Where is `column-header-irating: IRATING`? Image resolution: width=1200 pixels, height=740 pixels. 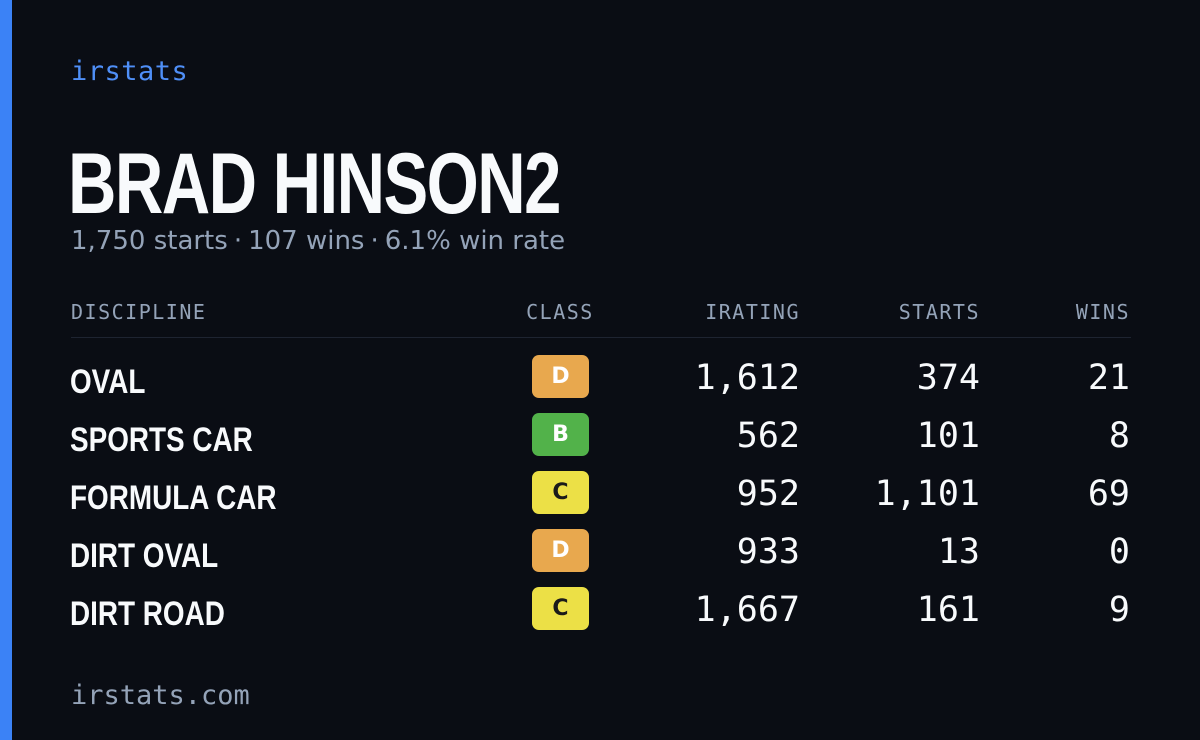 column-header-irating: IRATING is located at coordinates (752, 312).